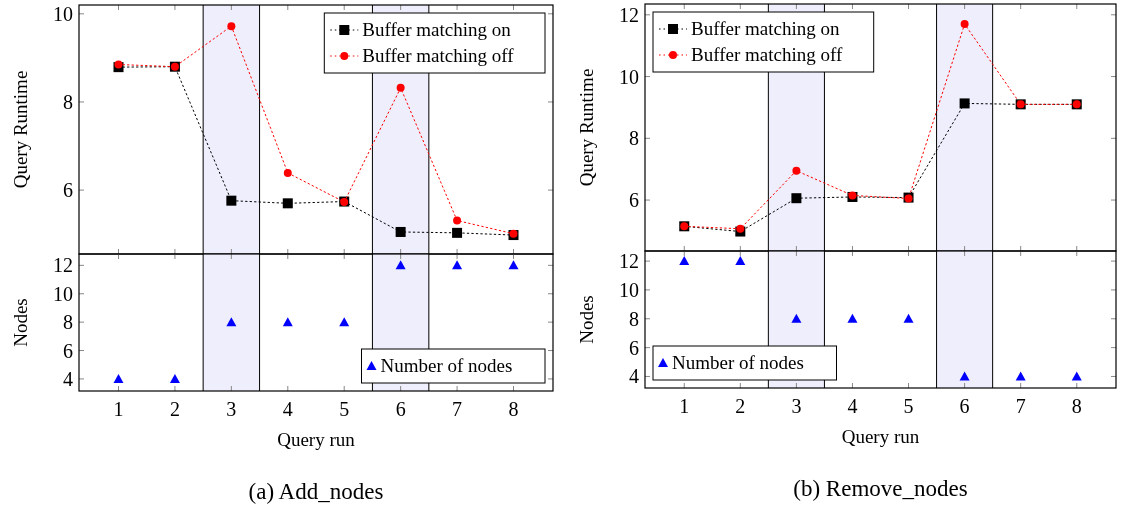 The width and height of the screenshot is (1124, 510). Describe the element at coordinates (316, 491) in the screenshot. I see `text: (a) Add_nodes` at that location.